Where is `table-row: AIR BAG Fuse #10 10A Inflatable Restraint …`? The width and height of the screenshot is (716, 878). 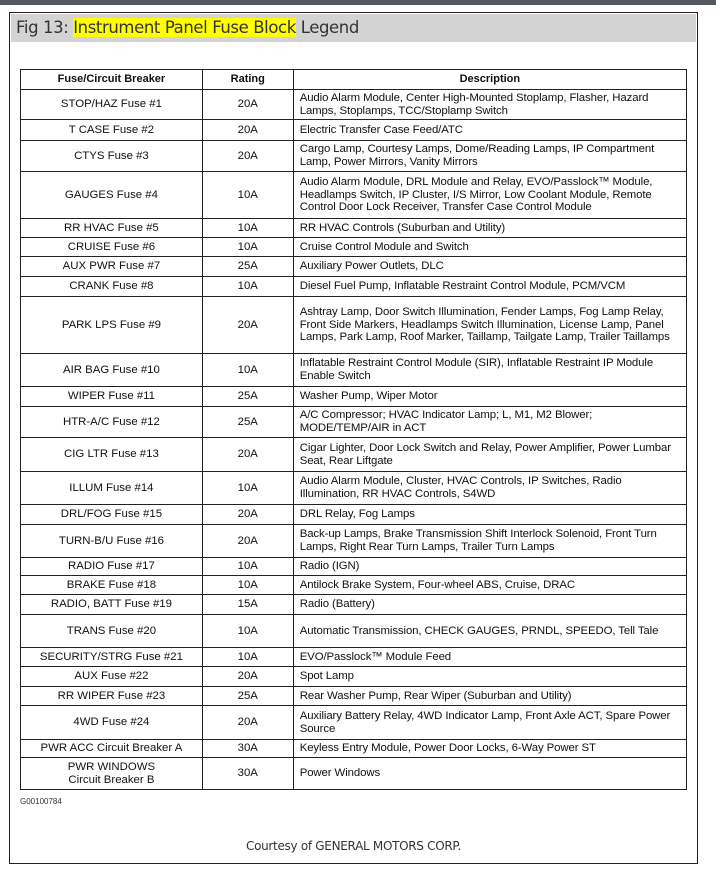
table-row: AIR BAG Fuse #10 10A Inflatable Restraint … is located at coordinates (354, 370).